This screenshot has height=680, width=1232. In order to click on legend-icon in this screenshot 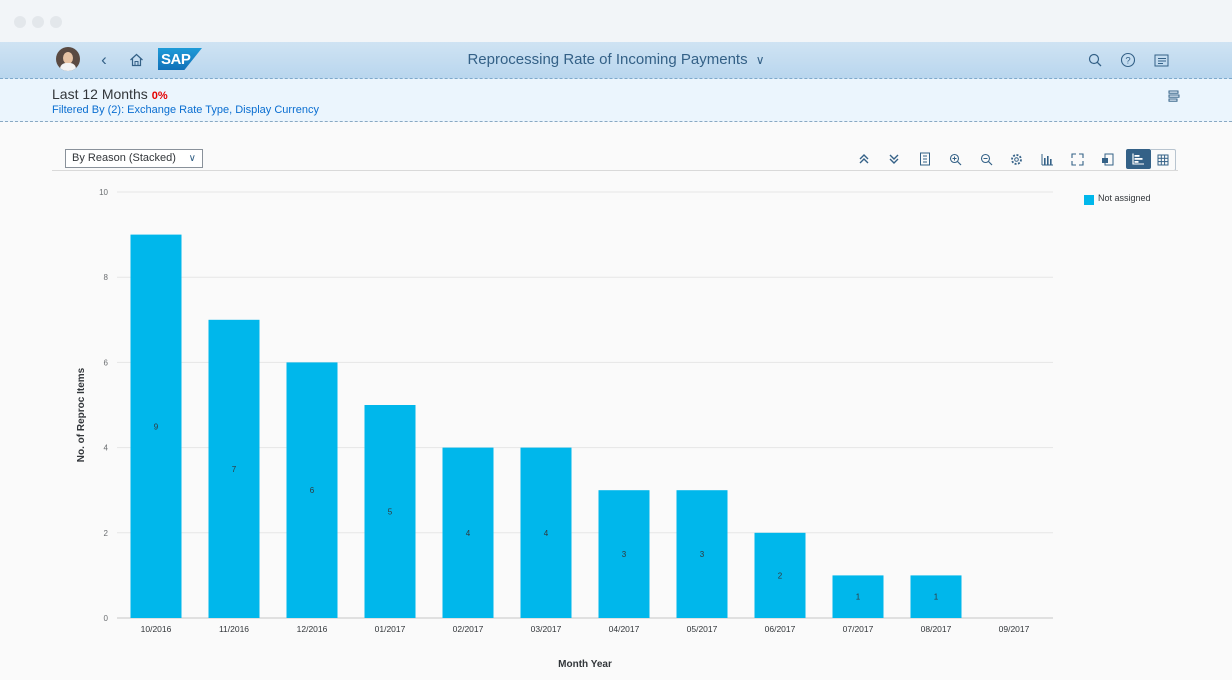, I will do `click(925, 159)`.